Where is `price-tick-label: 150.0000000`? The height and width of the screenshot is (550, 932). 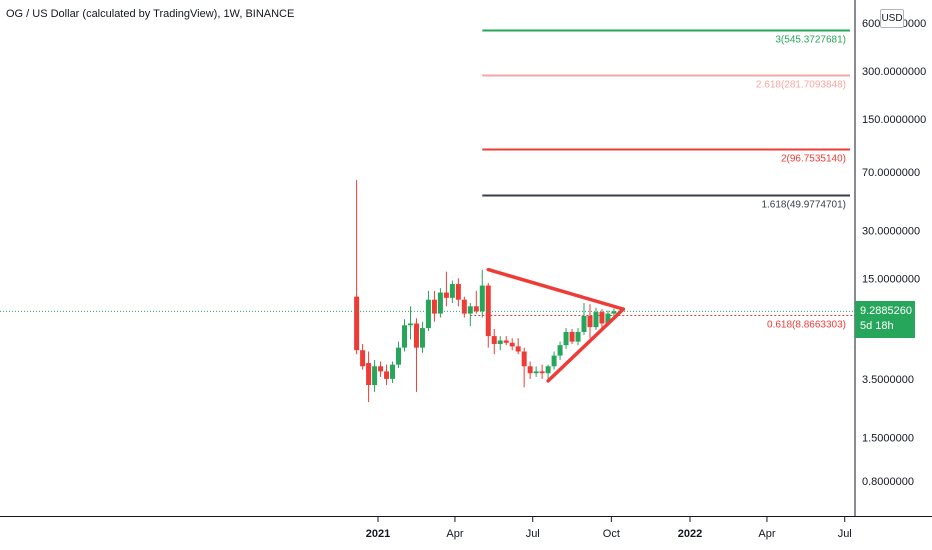 price-tick-label: 150.0000000 is located at coordinates (894, 120).